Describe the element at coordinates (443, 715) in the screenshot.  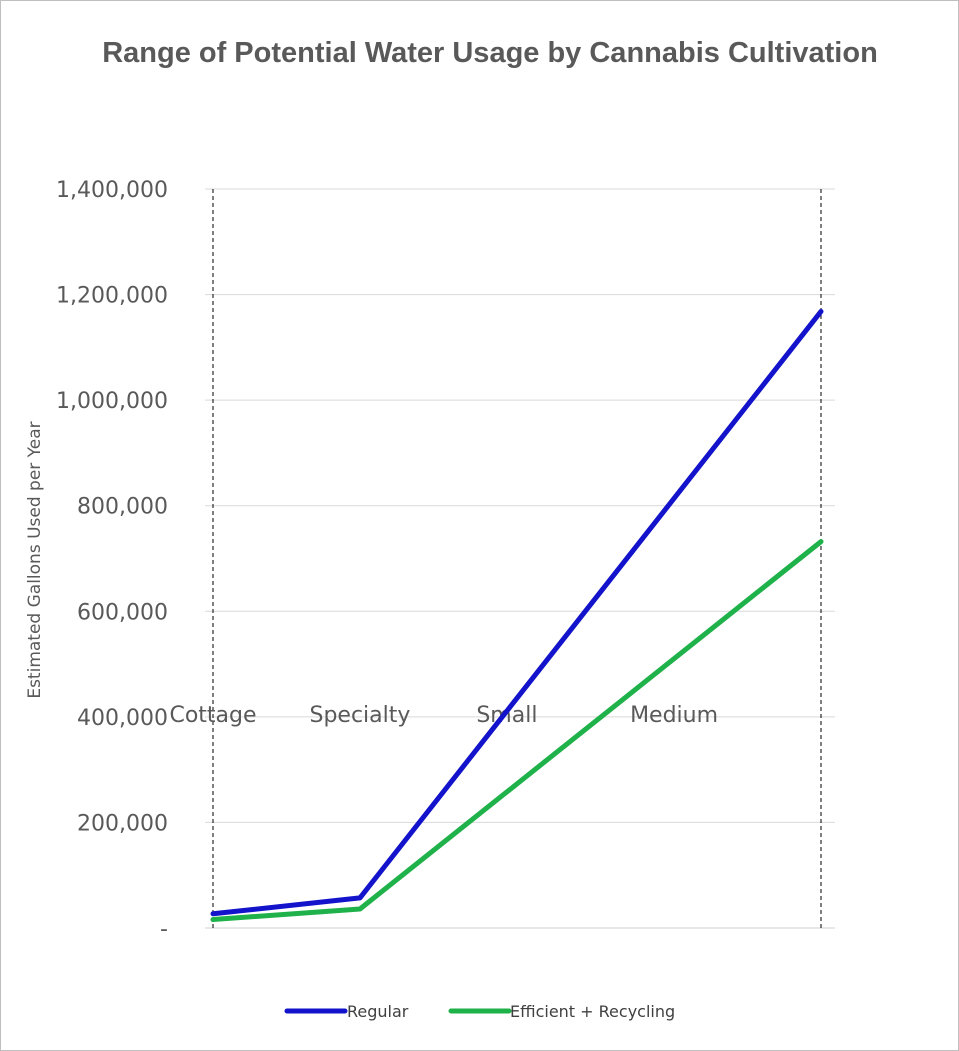
I see `x-axis-ticks: Cottage Specialty Small Medium` at that location.